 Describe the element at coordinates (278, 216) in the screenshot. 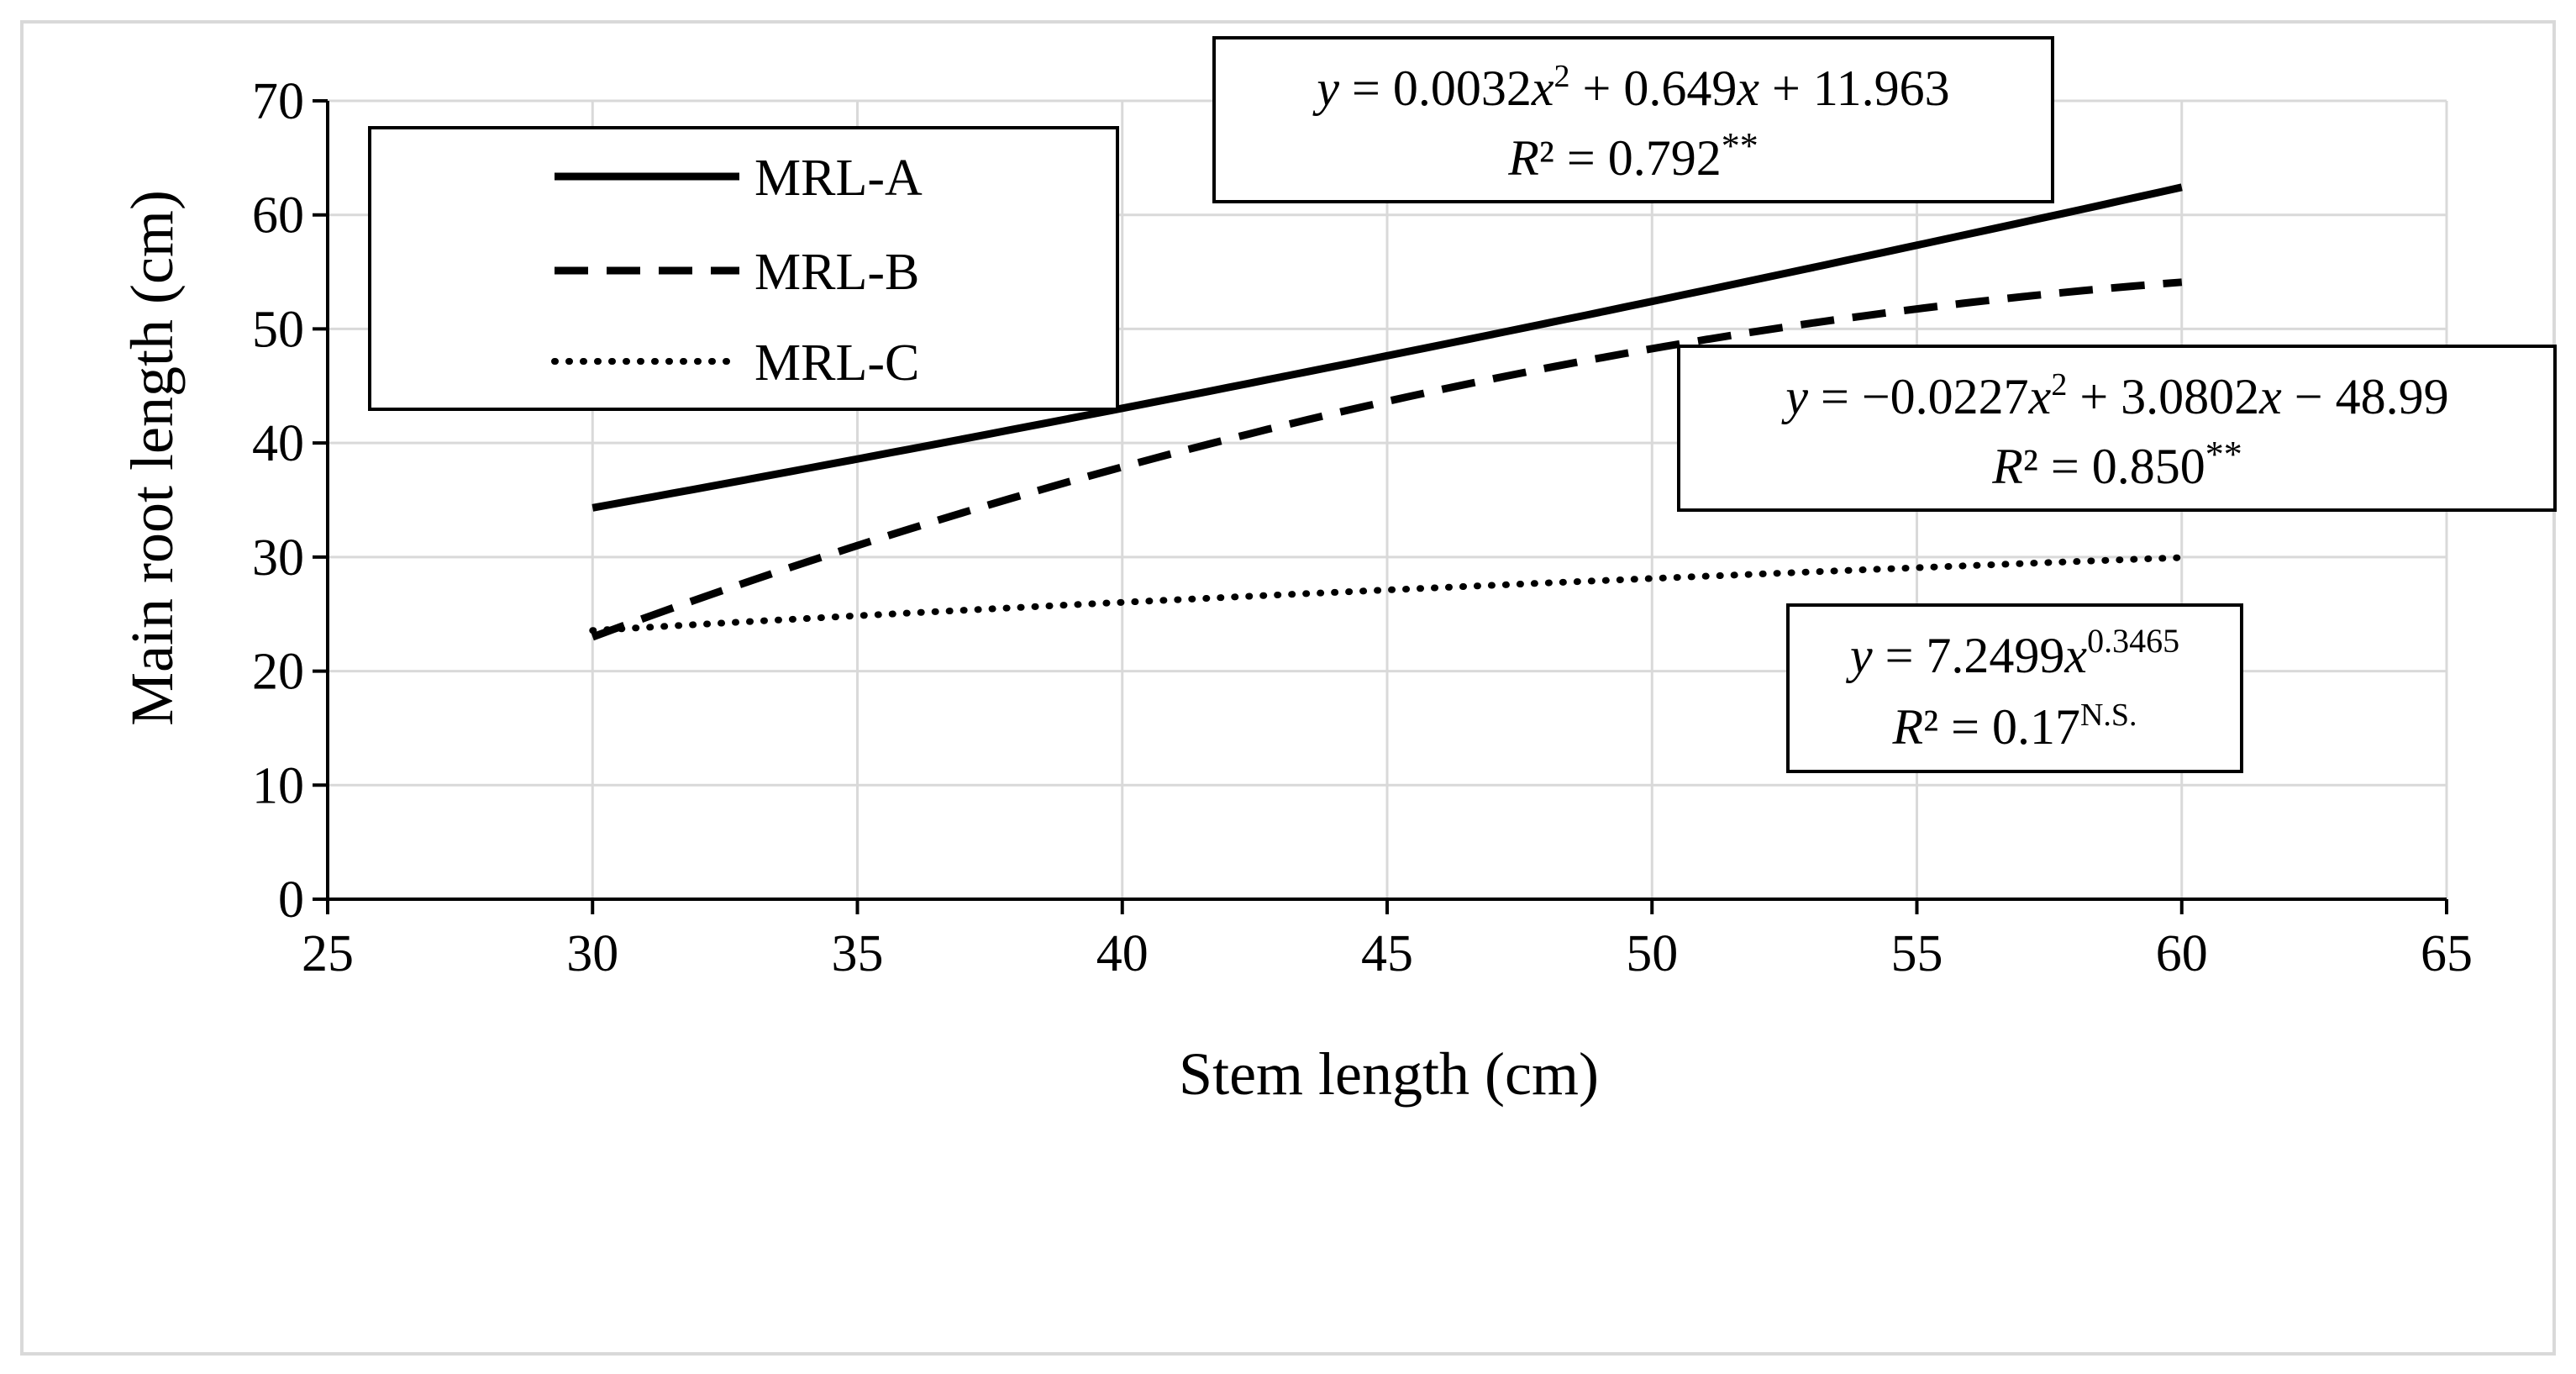

I see `y-tick-label: 60` at that location.